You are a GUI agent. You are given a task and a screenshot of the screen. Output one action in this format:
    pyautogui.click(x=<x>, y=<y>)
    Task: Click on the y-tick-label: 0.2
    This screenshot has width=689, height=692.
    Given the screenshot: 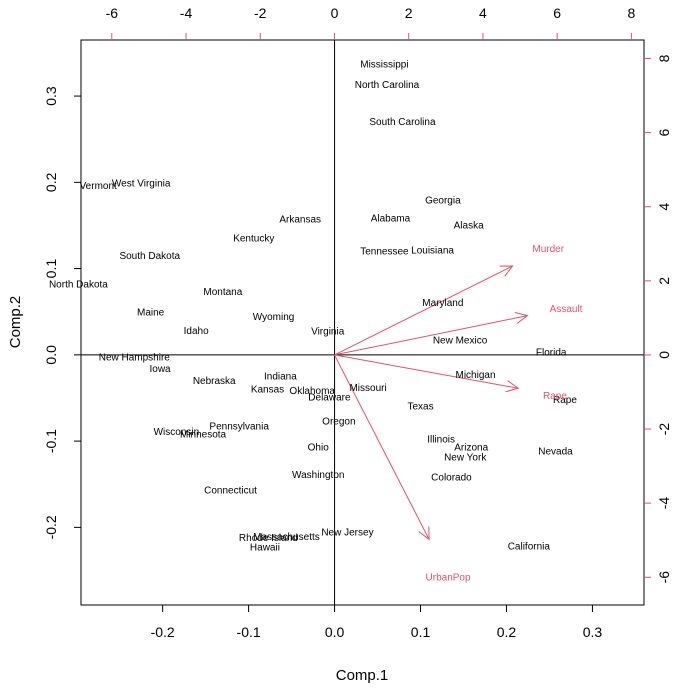 What is the action you would take?
    pyautogui.click(x=51, y=182)
    